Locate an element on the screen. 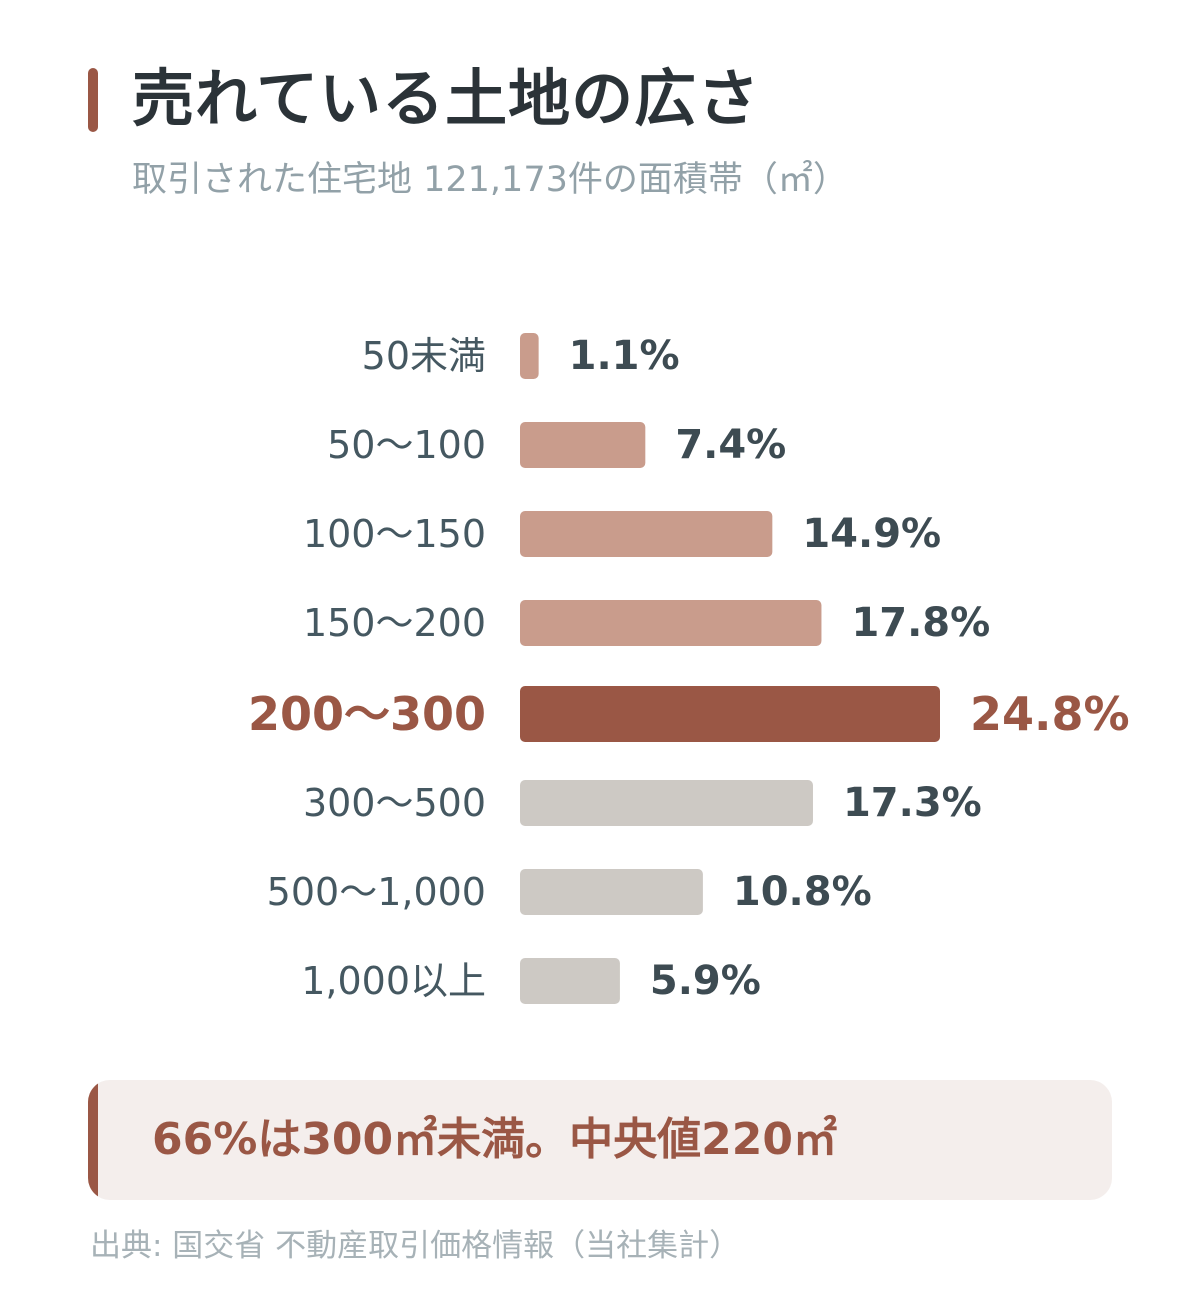  note-accent-bar is located at coordinates (93, 1140).